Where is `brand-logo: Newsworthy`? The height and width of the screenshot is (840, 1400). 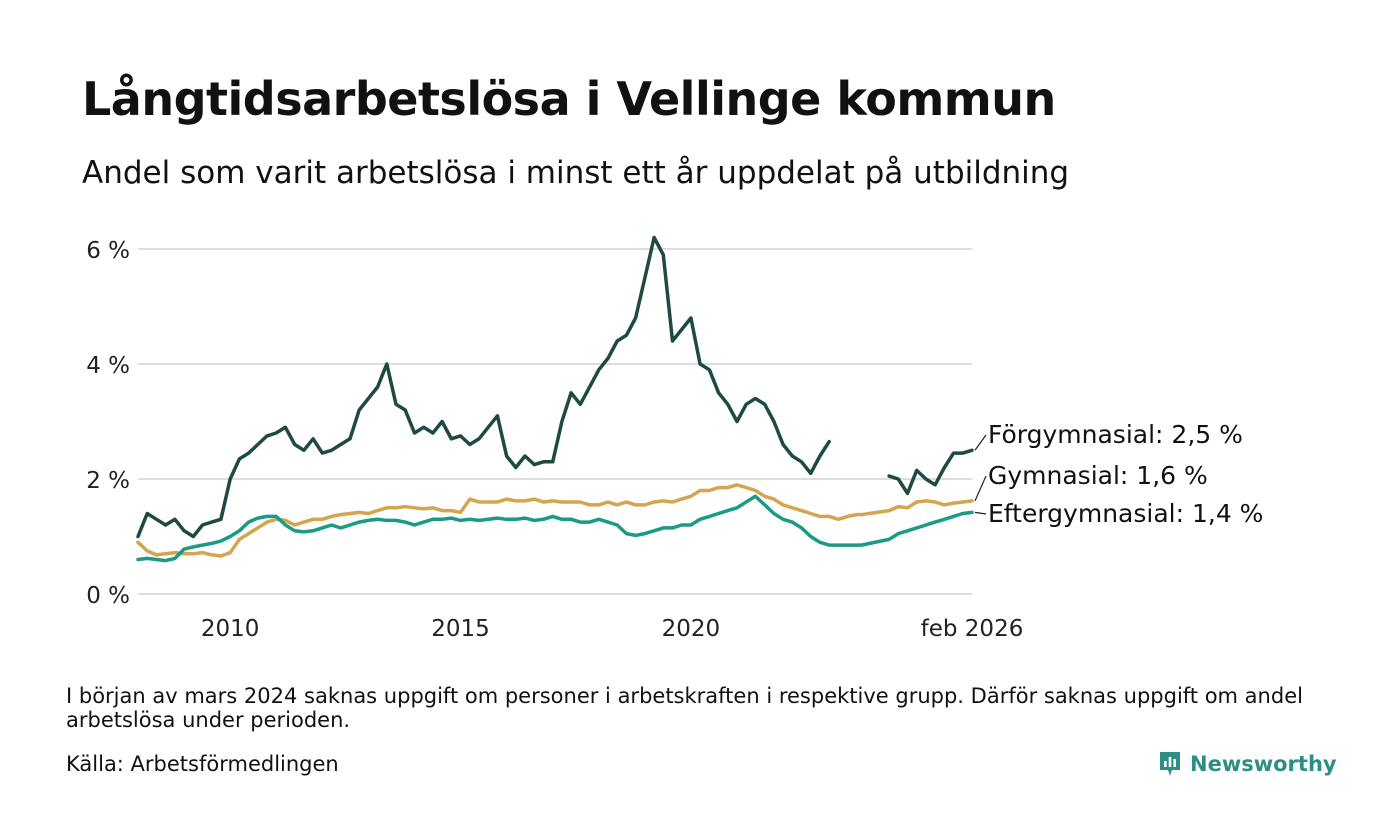
brand-logo: Newsworthy is located at coordinates (1247, 764).